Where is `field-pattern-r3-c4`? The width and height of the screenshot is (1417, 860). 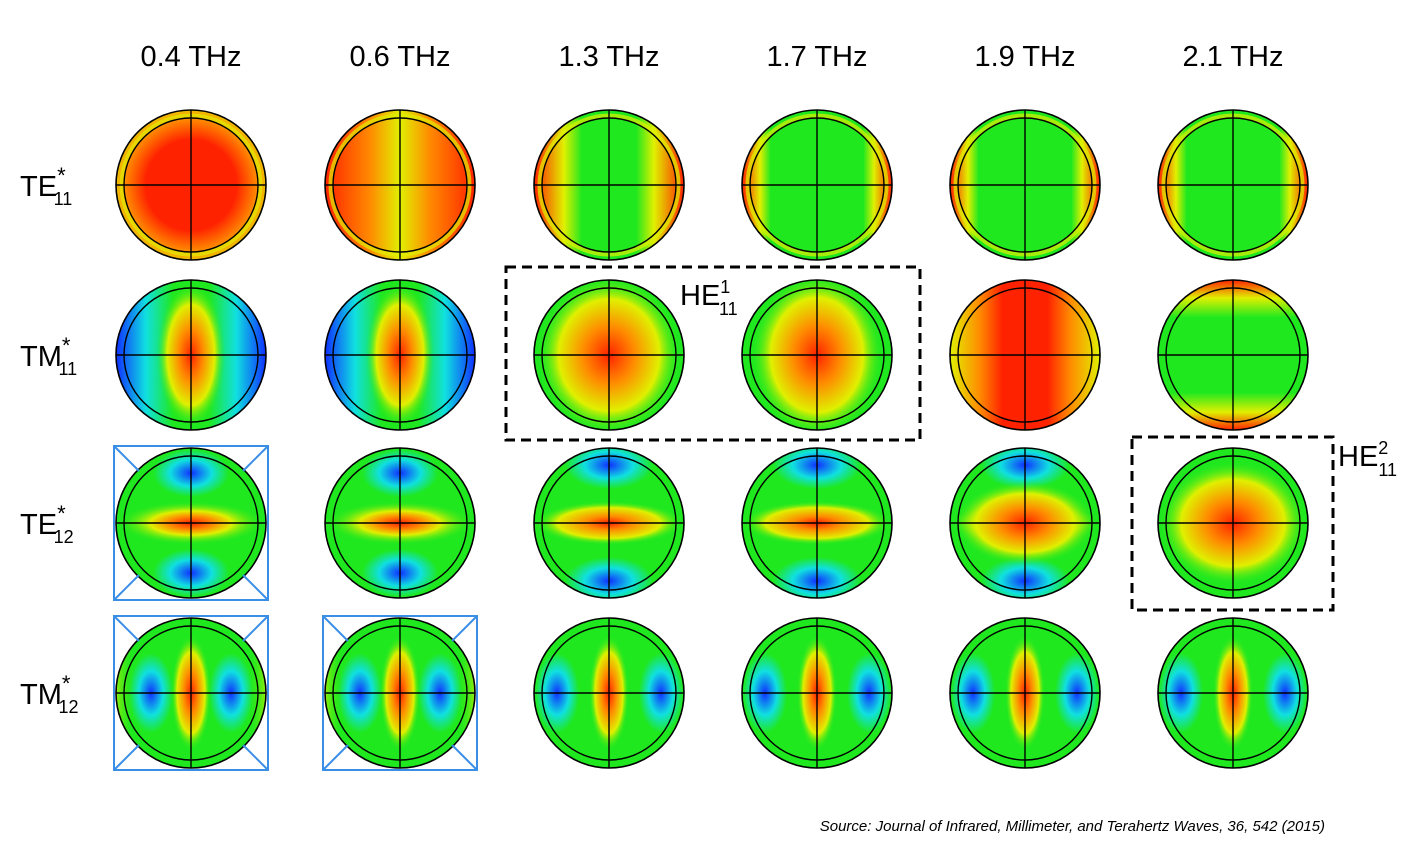
field-pattern-r3-c4 is located at coordinates (817, 523).